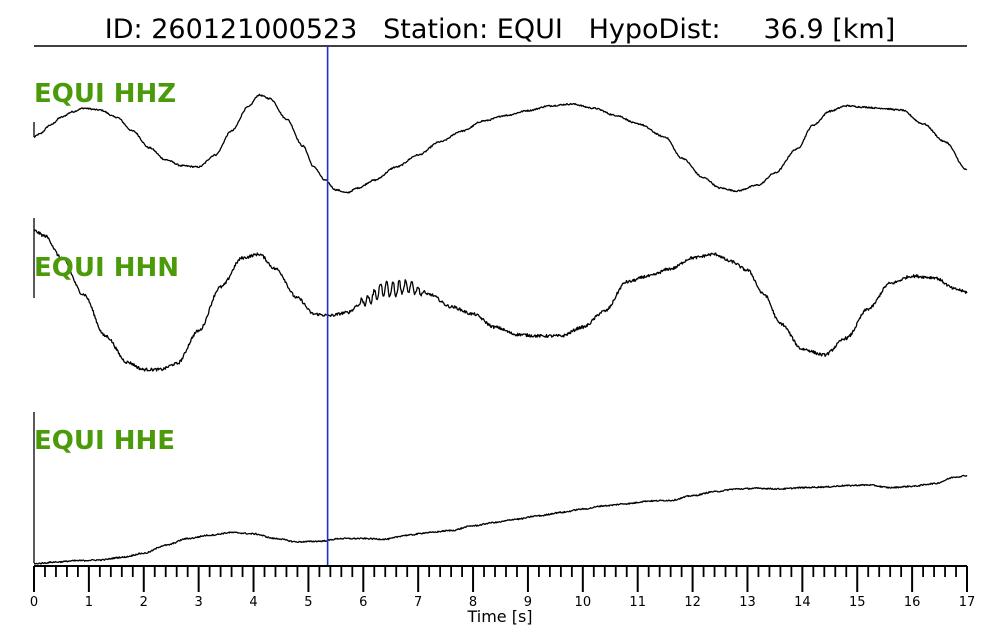 The image size is (1000, 640). Describe the element at coordinates (967, 602) in the screenshot. I see `tick-label: 17` at that location.